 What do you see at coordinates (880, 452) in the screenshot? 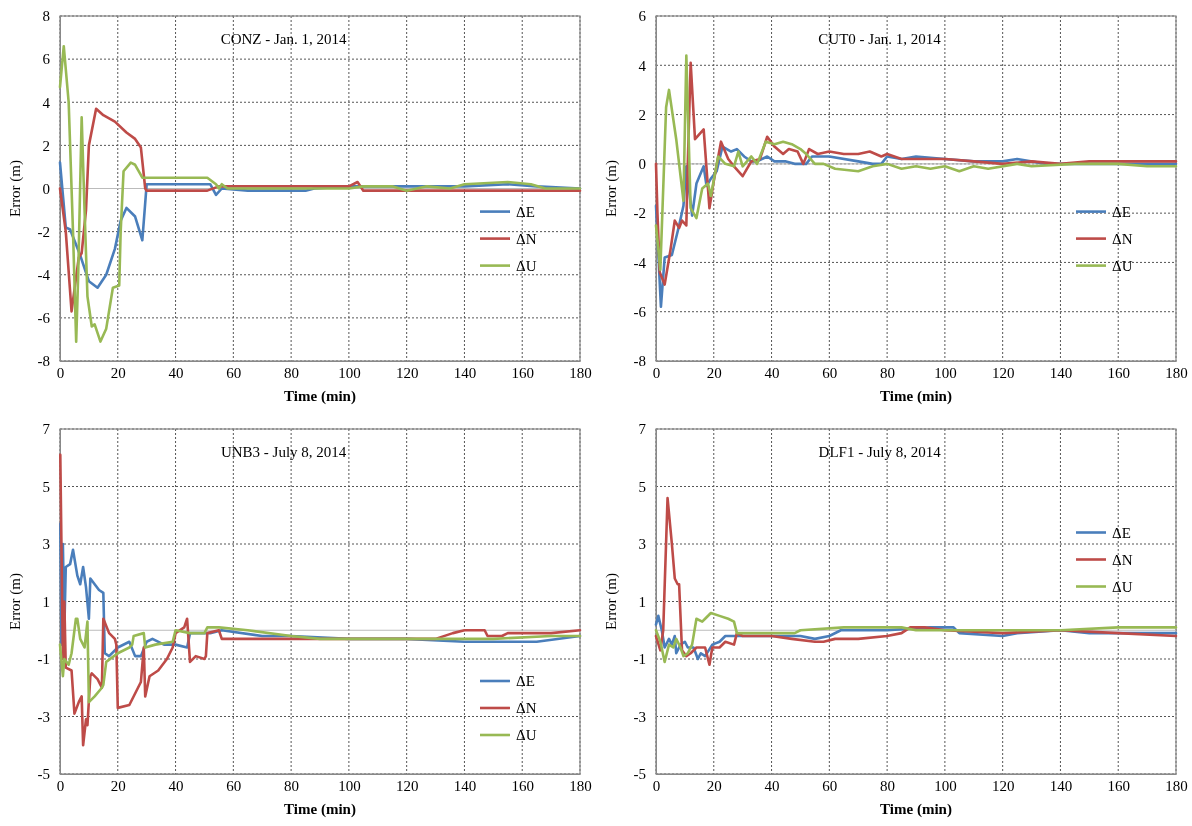
I see `text: DLF1 - July 8, 2014` at bounding box center [880, 452].